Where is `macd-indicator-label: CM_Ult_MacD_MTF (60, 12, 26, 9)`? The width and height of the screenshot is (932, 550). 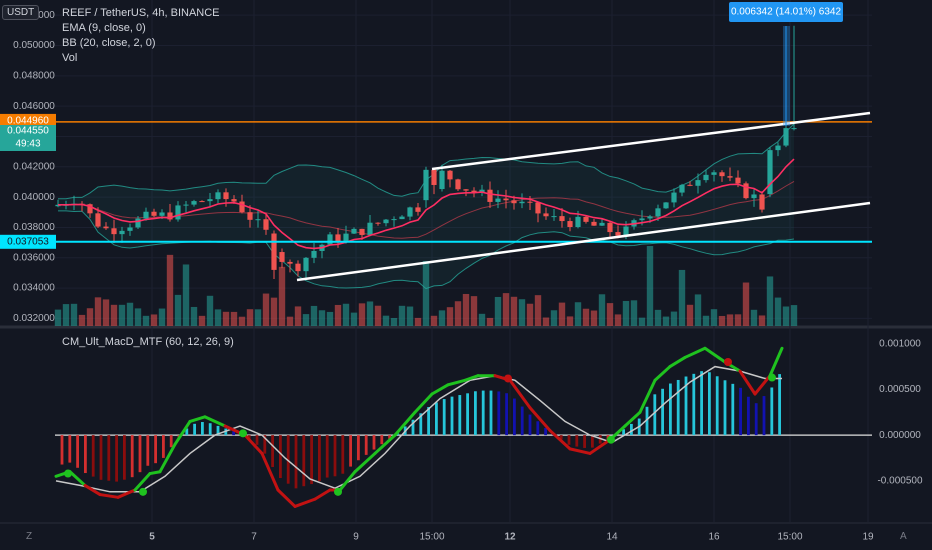 macd-indicator-label: CM_Ult_MacD_MTF (60, 12, 26, 9) is located at coordinates (148, 342).